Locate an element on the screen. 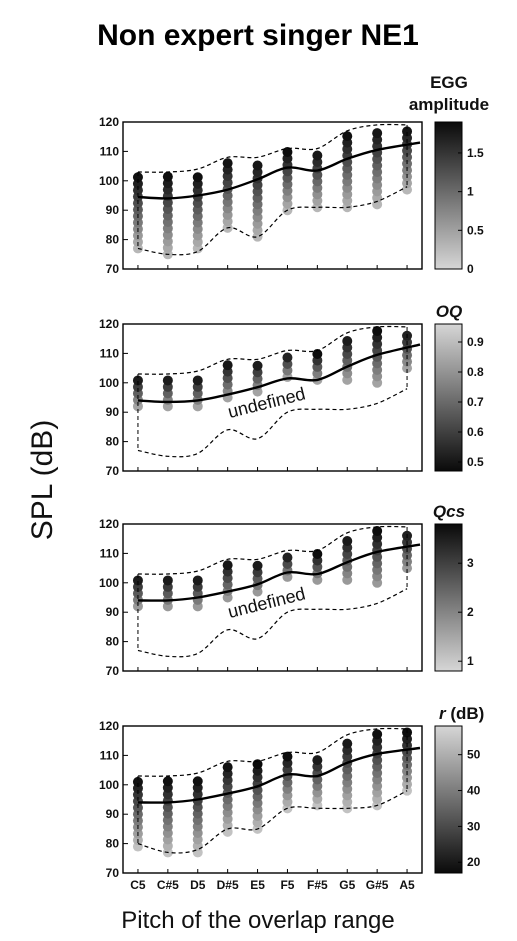 The height and width of the screenshot is (941, 517). colorbar-title: OQ is located at coordinates (449, 311).